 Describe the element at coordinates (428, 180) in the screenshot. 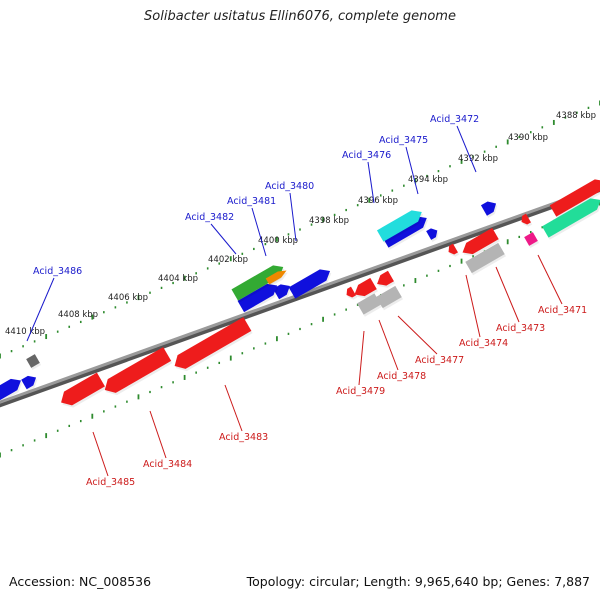

I see `tick-label: 4394 kbp` at that location.